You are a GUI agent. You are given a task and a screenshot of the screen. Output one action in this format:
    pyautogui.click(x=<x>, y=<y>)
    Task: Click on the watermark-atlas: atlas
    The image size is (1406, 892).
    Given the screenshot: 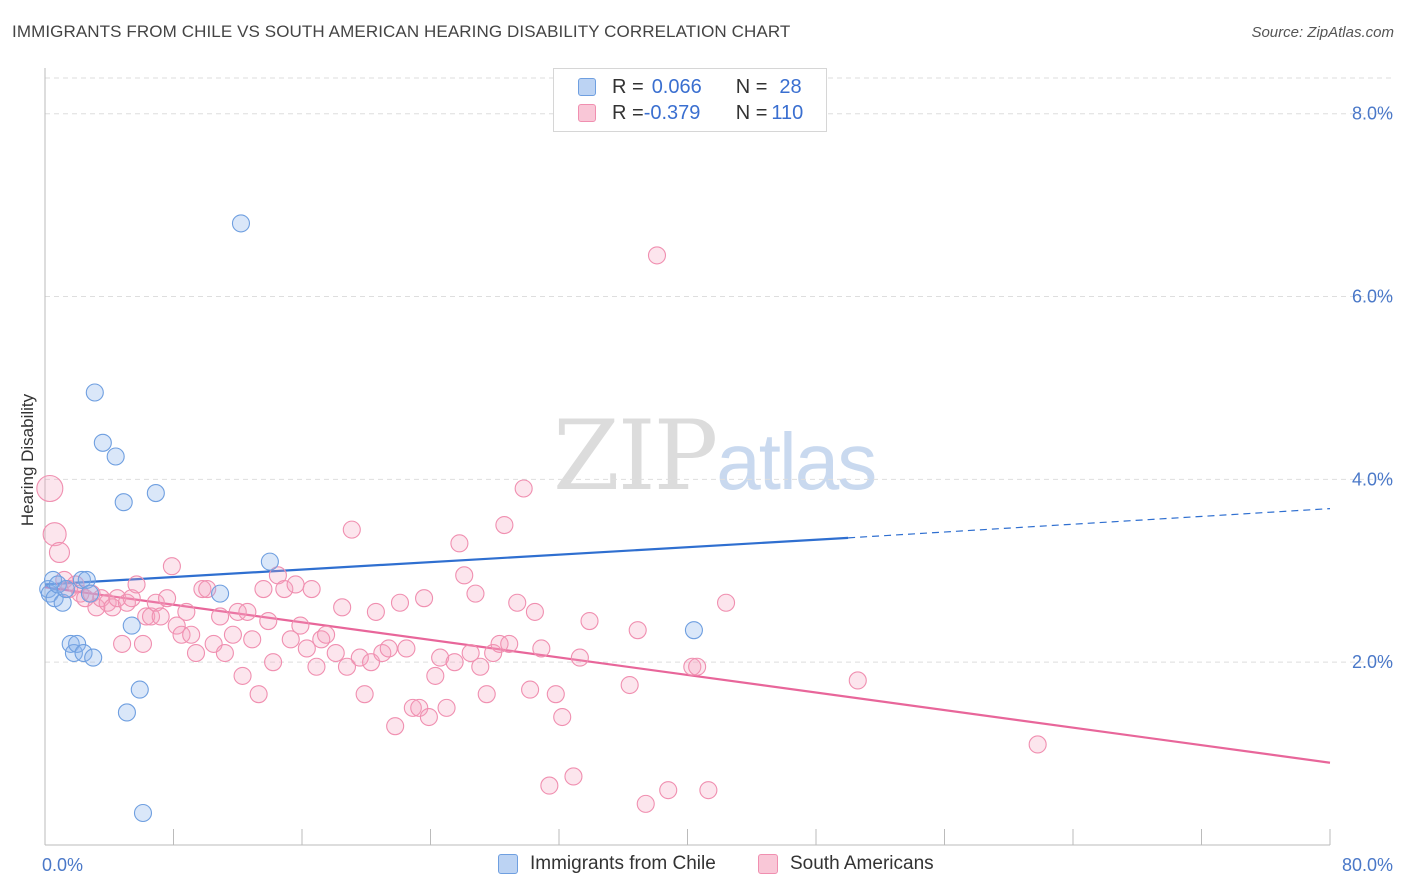 What is the action you would take?
    pyautogui.click(x=796, y=461)
    